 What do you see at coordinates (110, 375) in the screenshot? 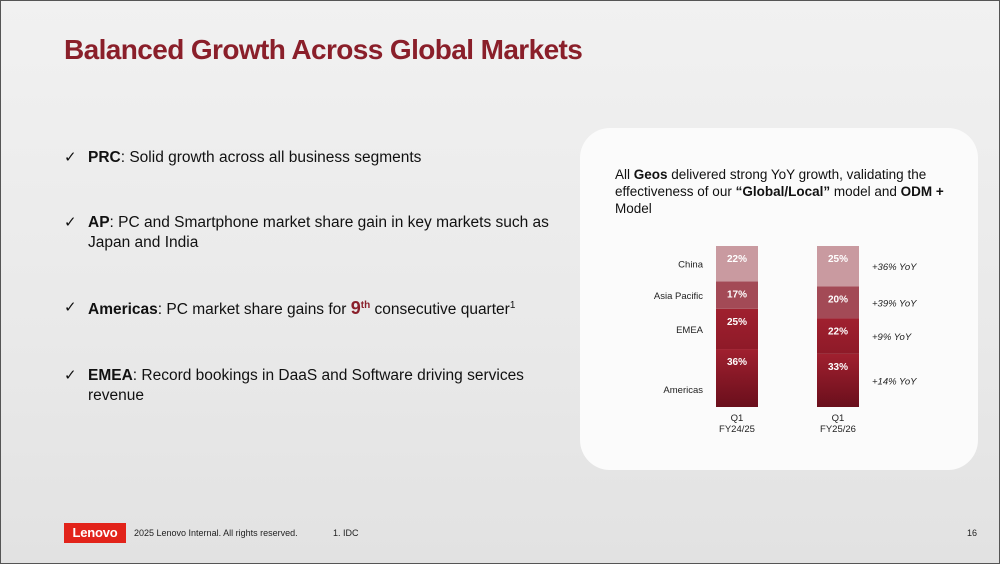
I see `bullet-label: EMEA` at bounding box center [110, 375].